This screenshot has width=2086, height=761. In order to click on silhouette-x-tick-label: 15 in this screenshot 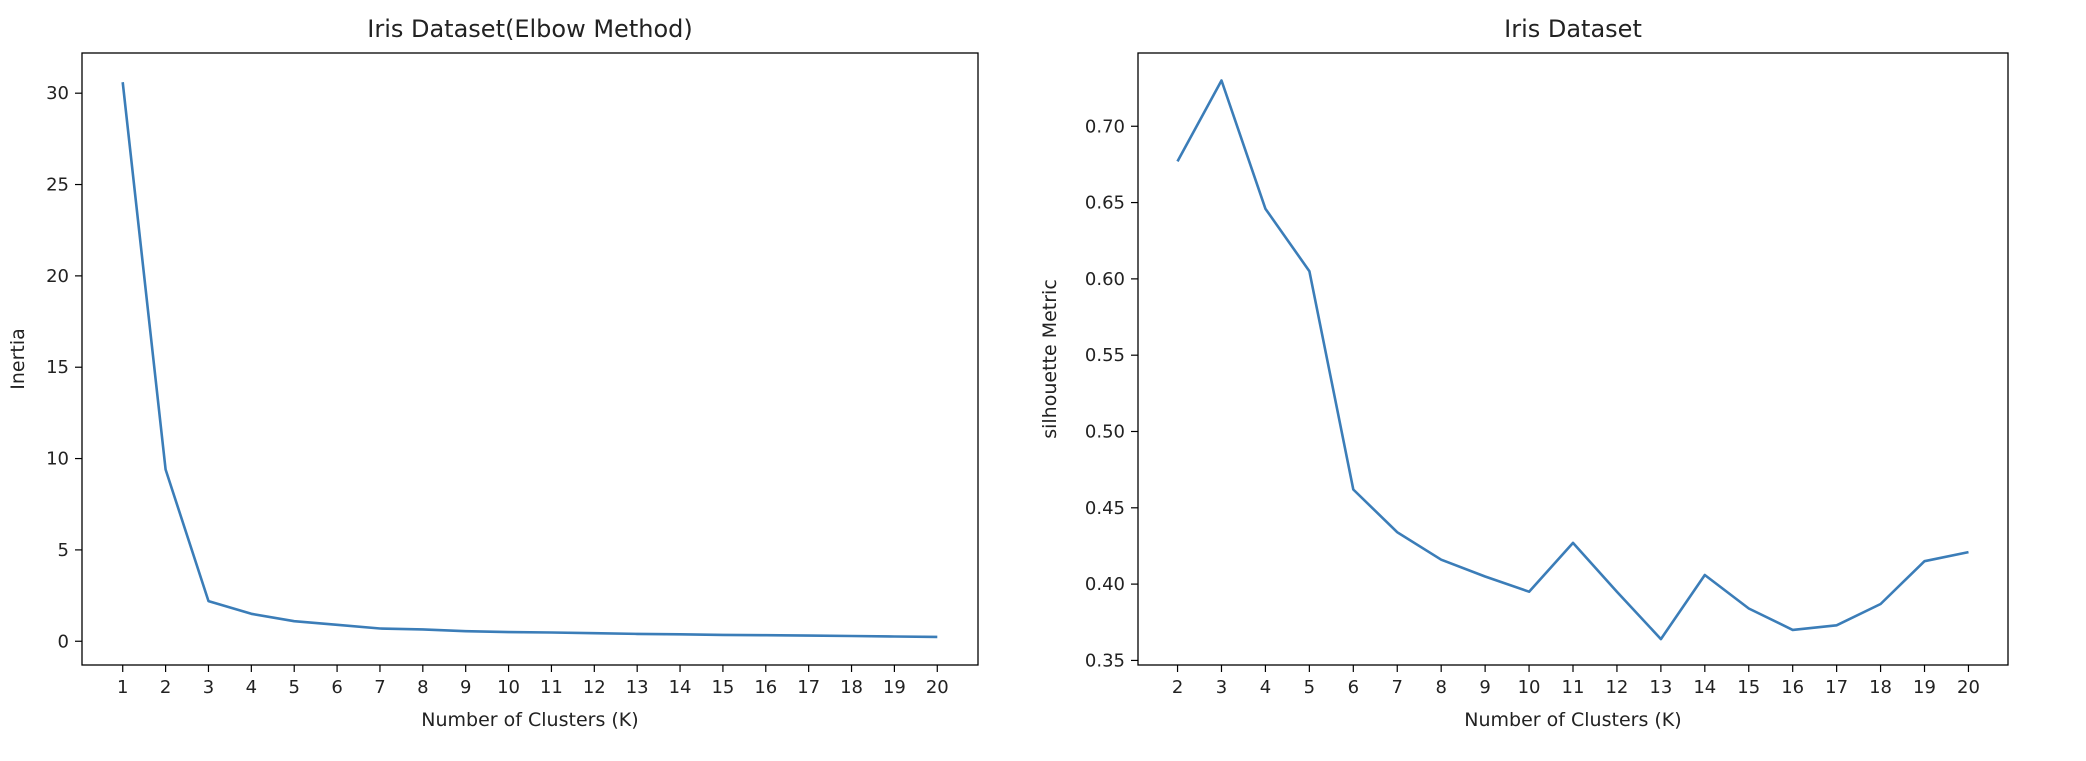, I will do `click(1748, 687)`.